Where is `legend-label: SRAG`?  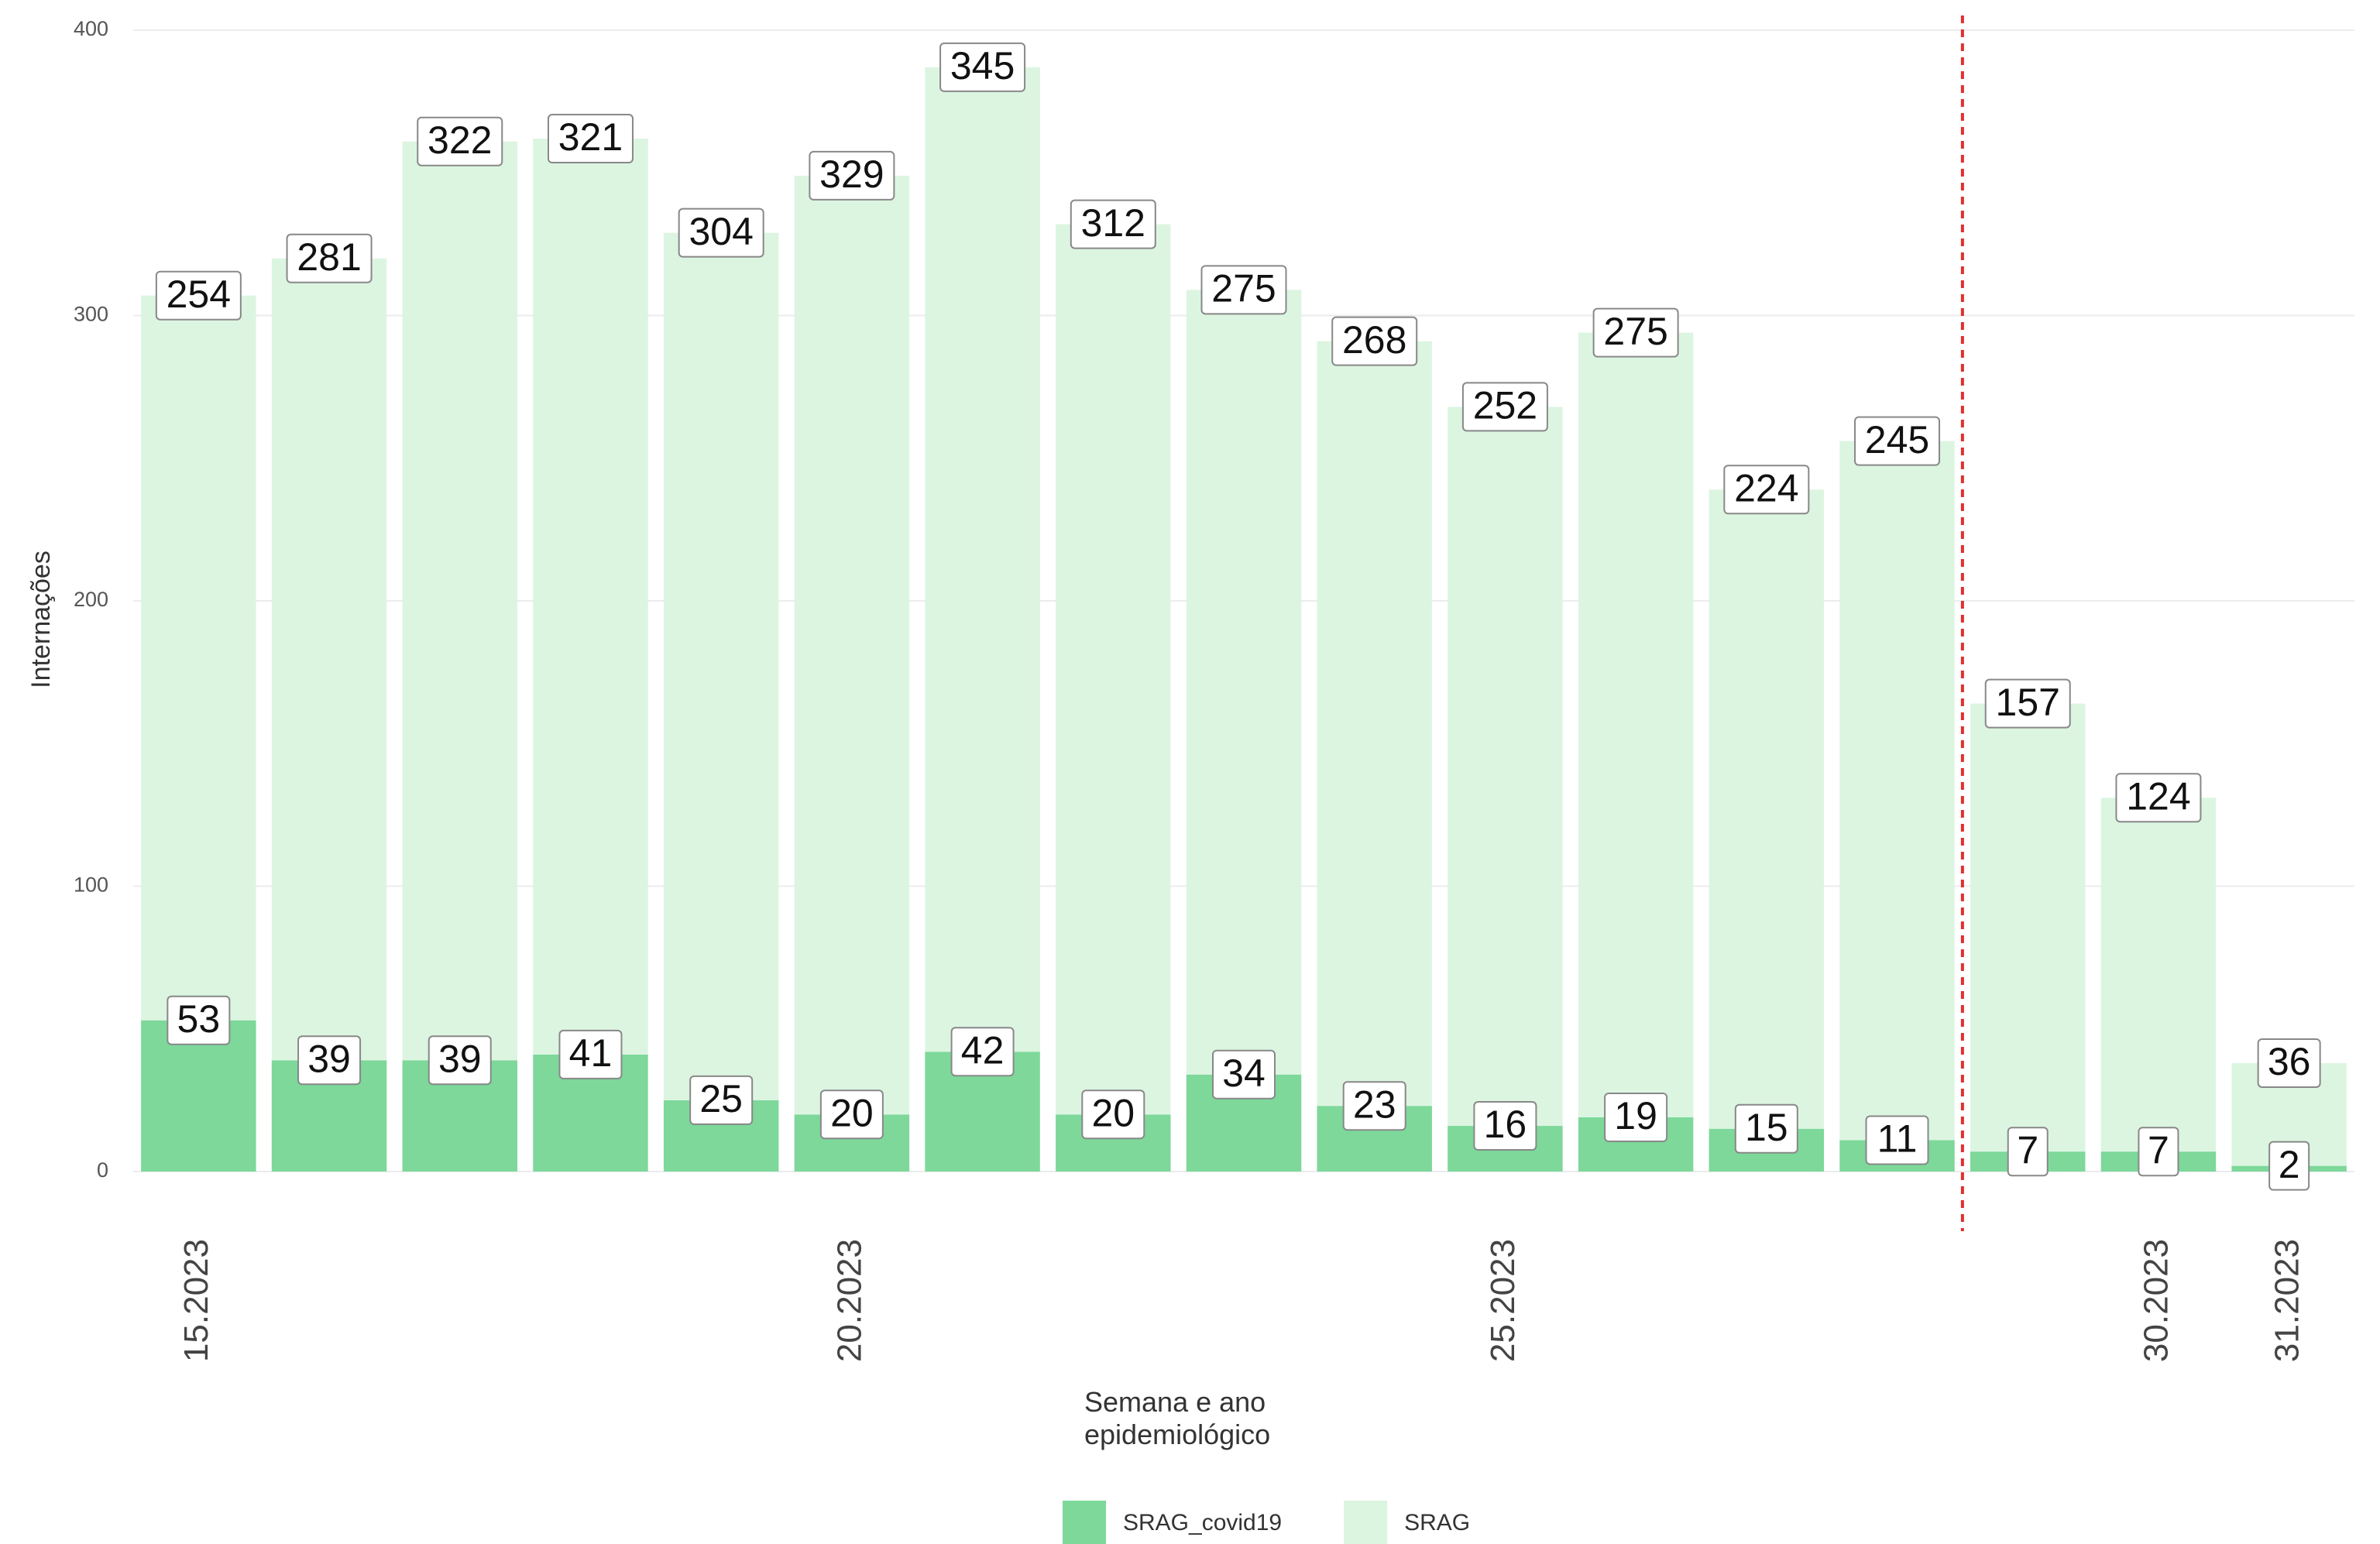 legend-label: SRAG is located at coordinates (1437, 1522).